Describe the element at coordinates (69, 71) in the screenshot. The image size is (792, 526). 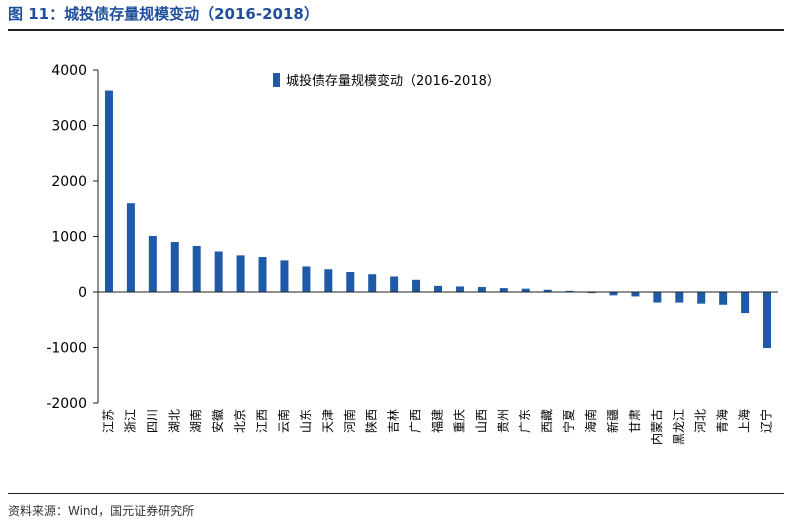
I see `y-tick-label: 4000` at that location.